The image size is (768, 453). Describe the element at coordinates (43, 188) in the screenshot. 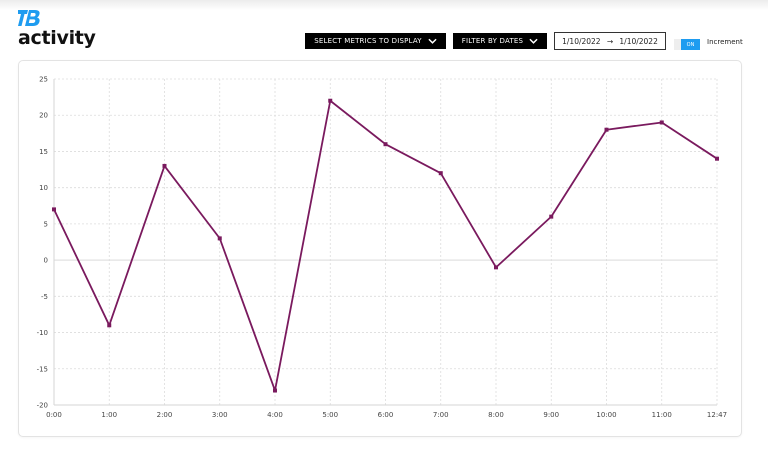

I see `y-tick-label: 10` at that location.